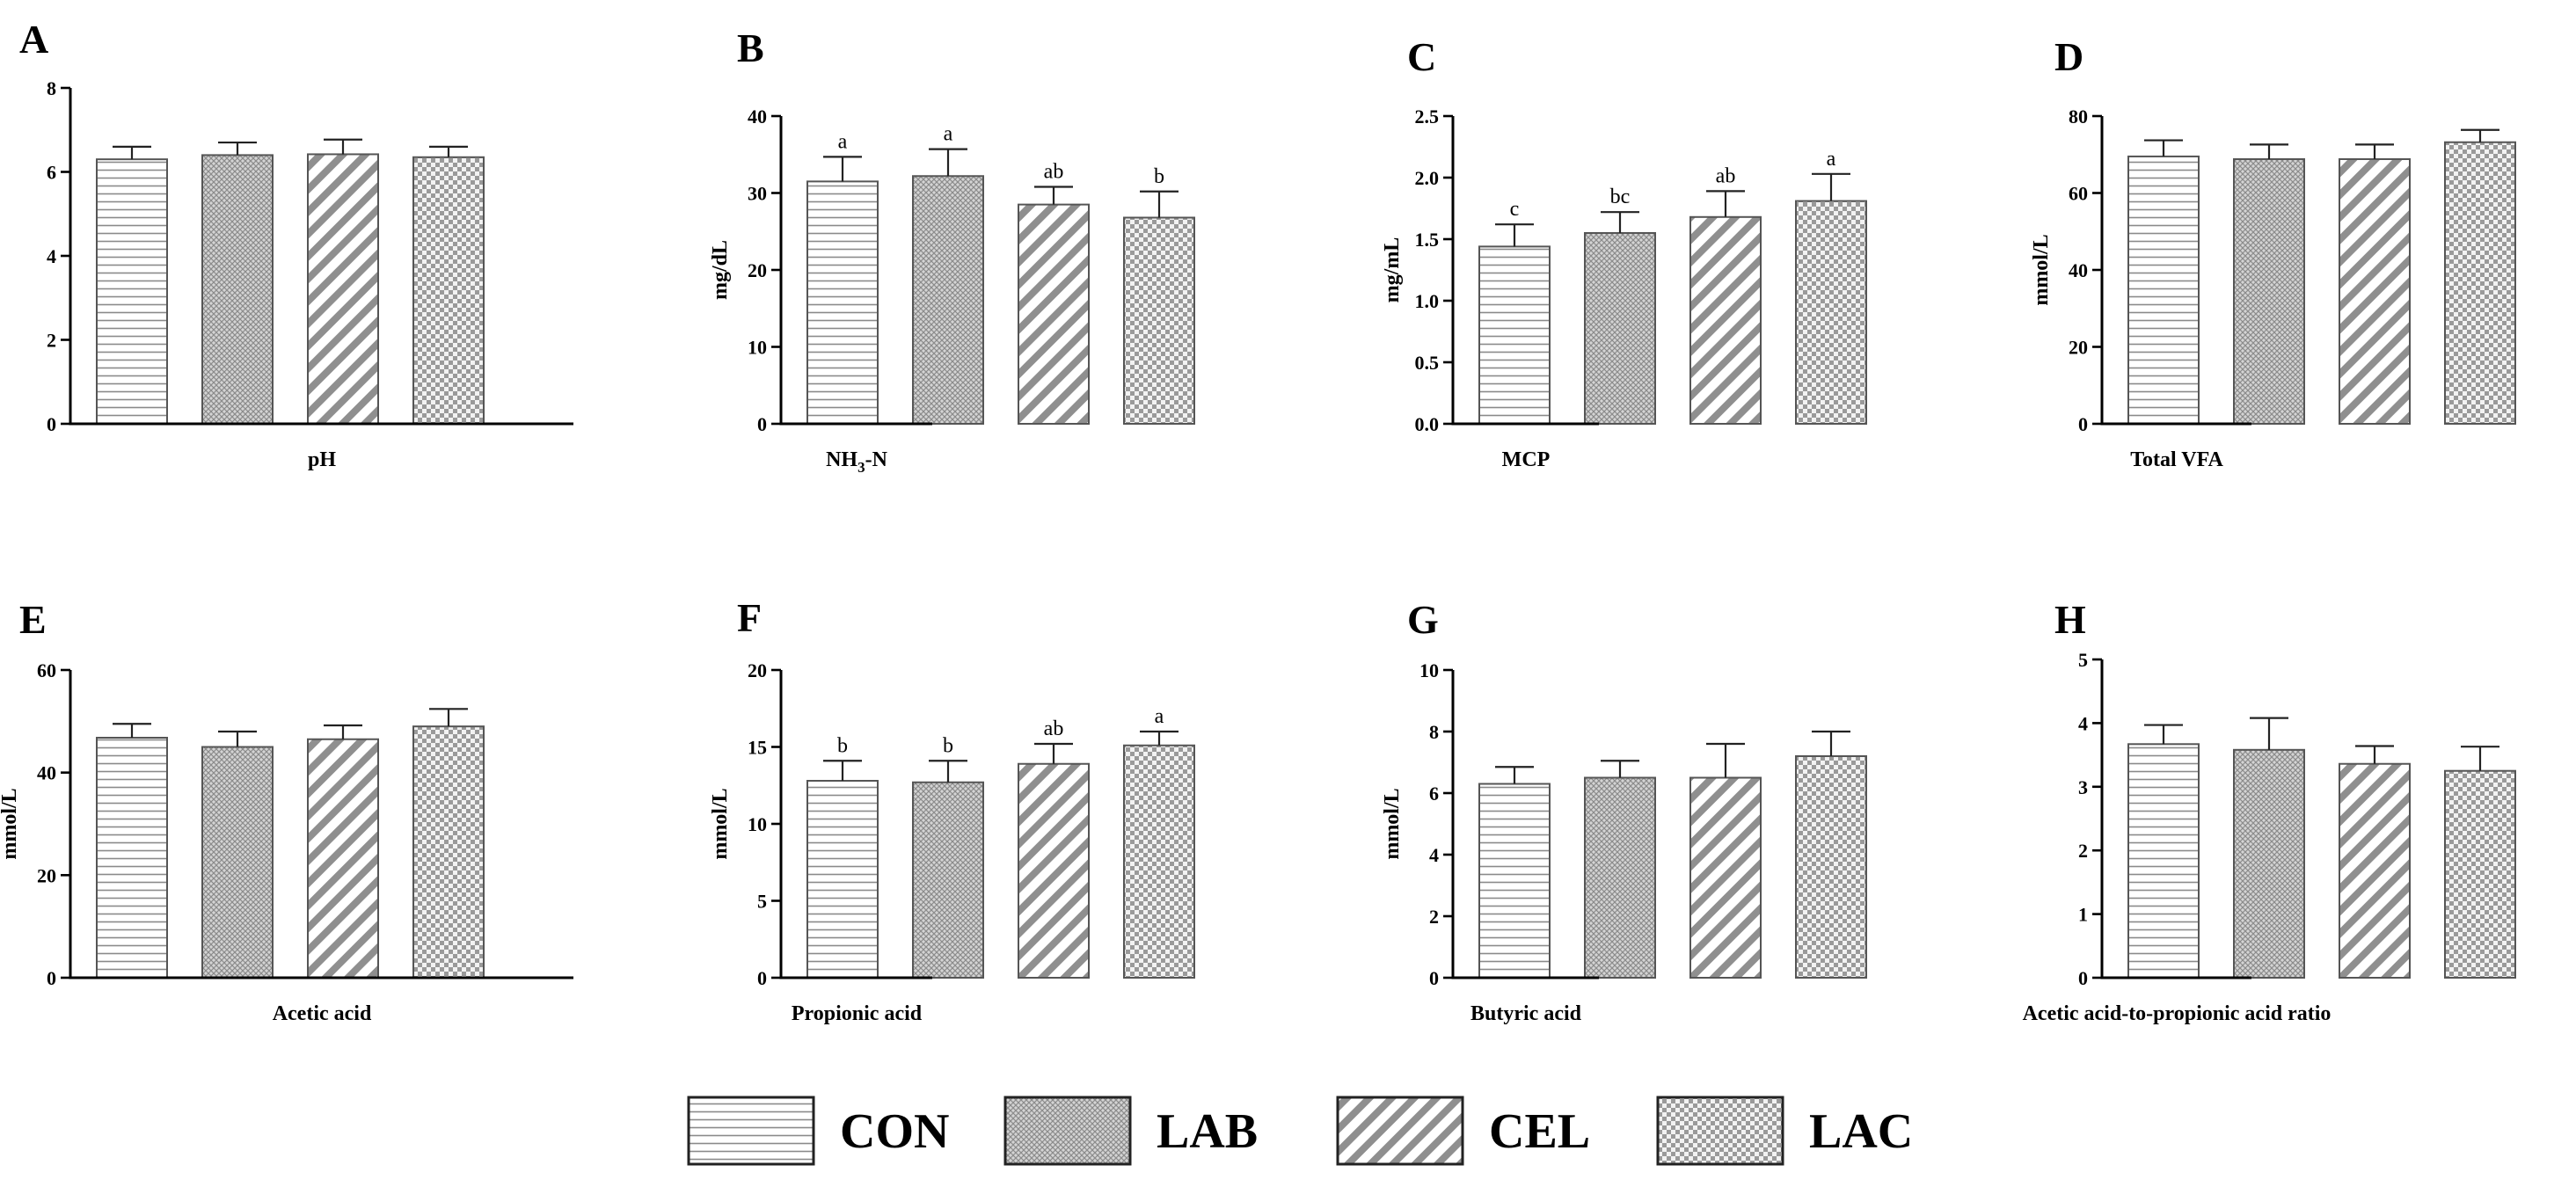  I want to click on y-tick-label: 4, so click(51, 256).